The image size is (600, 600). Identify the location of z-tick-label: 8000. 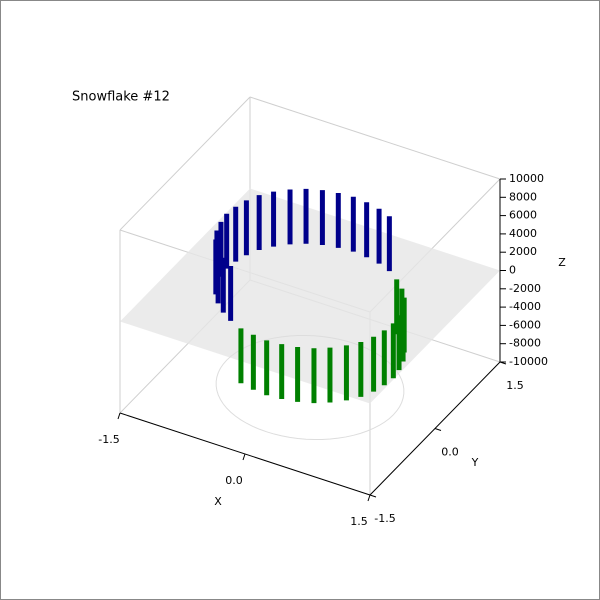
(523, 196).